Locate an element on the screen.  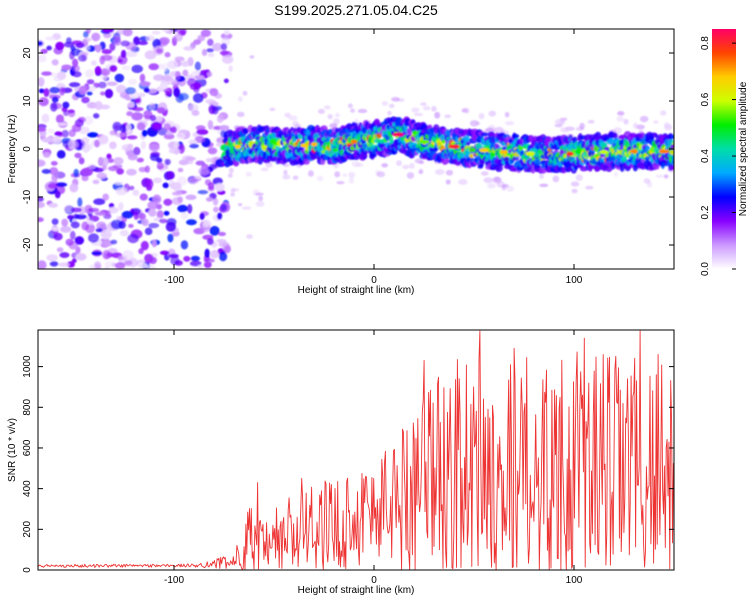
colorbar-tick: 0.4 is located at coordinates (718, 156).